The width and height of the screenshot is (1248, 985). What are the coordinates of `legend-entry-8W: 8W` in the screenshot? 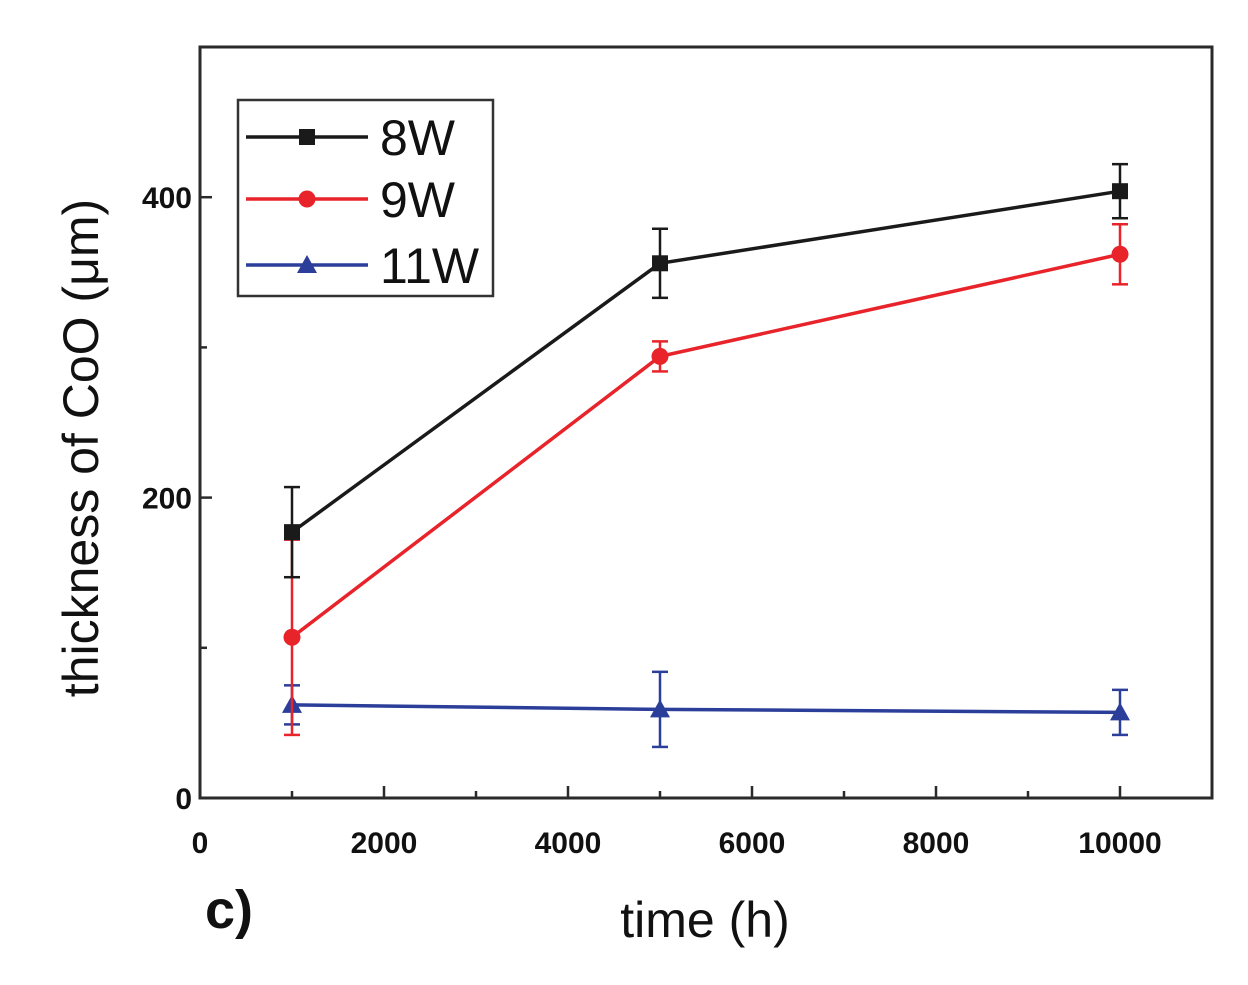 It's located at (351, 138).